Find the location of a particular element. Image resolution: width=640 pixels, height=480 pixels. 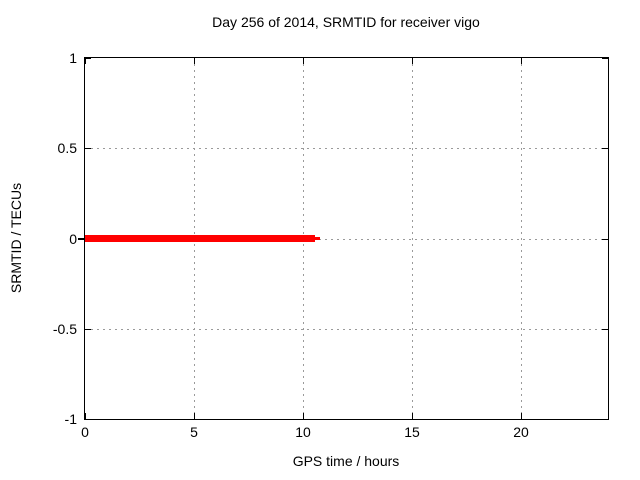

x-tick-label: 15 is located at coordinates (412, 432).